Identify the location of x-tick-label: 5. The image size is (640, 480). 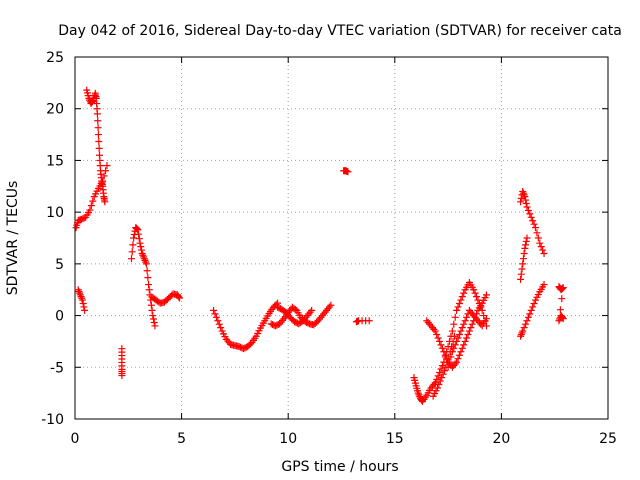
(181, 439).